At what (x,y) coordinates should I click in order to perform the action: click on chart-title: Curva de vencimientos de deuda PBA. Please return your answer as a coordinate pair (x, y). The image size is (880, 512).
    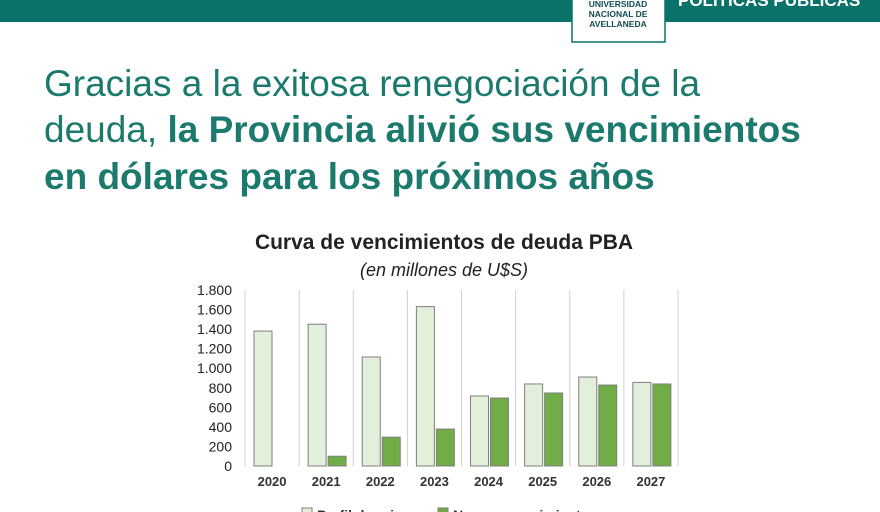
    Looking at the image, I should click on (444, 242).